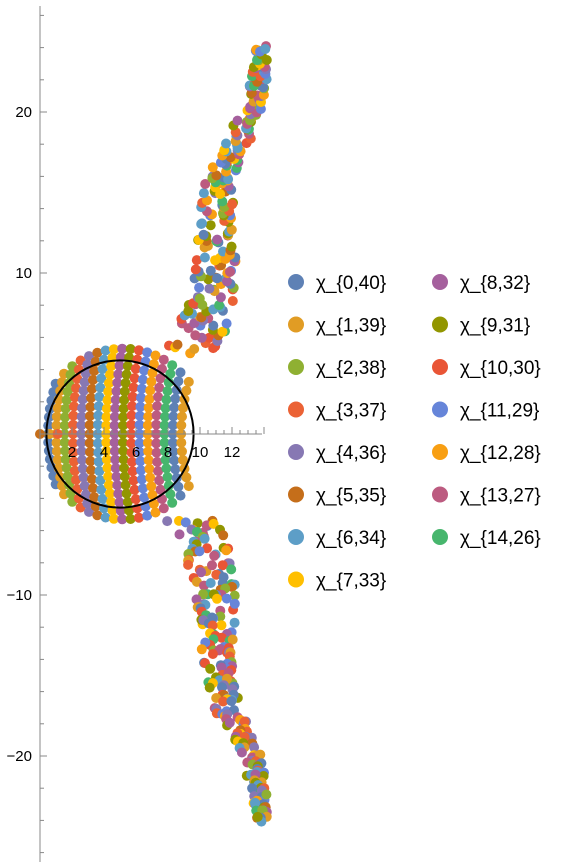  Describe the element at coordinates (168, 452) in the screenshot. I see `x-tick-label: 8` at that location.